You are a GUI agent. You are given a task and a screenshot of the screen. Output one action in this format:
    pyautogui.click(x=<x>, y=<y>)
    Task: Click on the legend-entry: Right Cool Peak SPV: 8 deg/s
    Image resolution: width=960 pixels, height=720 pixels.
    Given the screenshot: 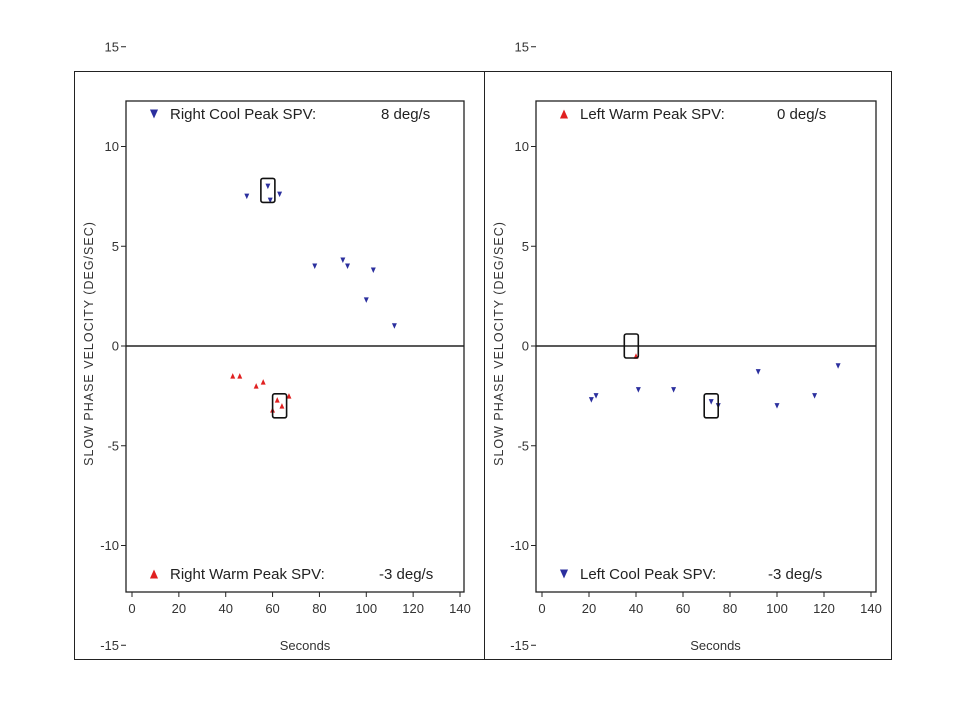 What is the action you would take?
    pyautogui.click(x=289, y=114)
    